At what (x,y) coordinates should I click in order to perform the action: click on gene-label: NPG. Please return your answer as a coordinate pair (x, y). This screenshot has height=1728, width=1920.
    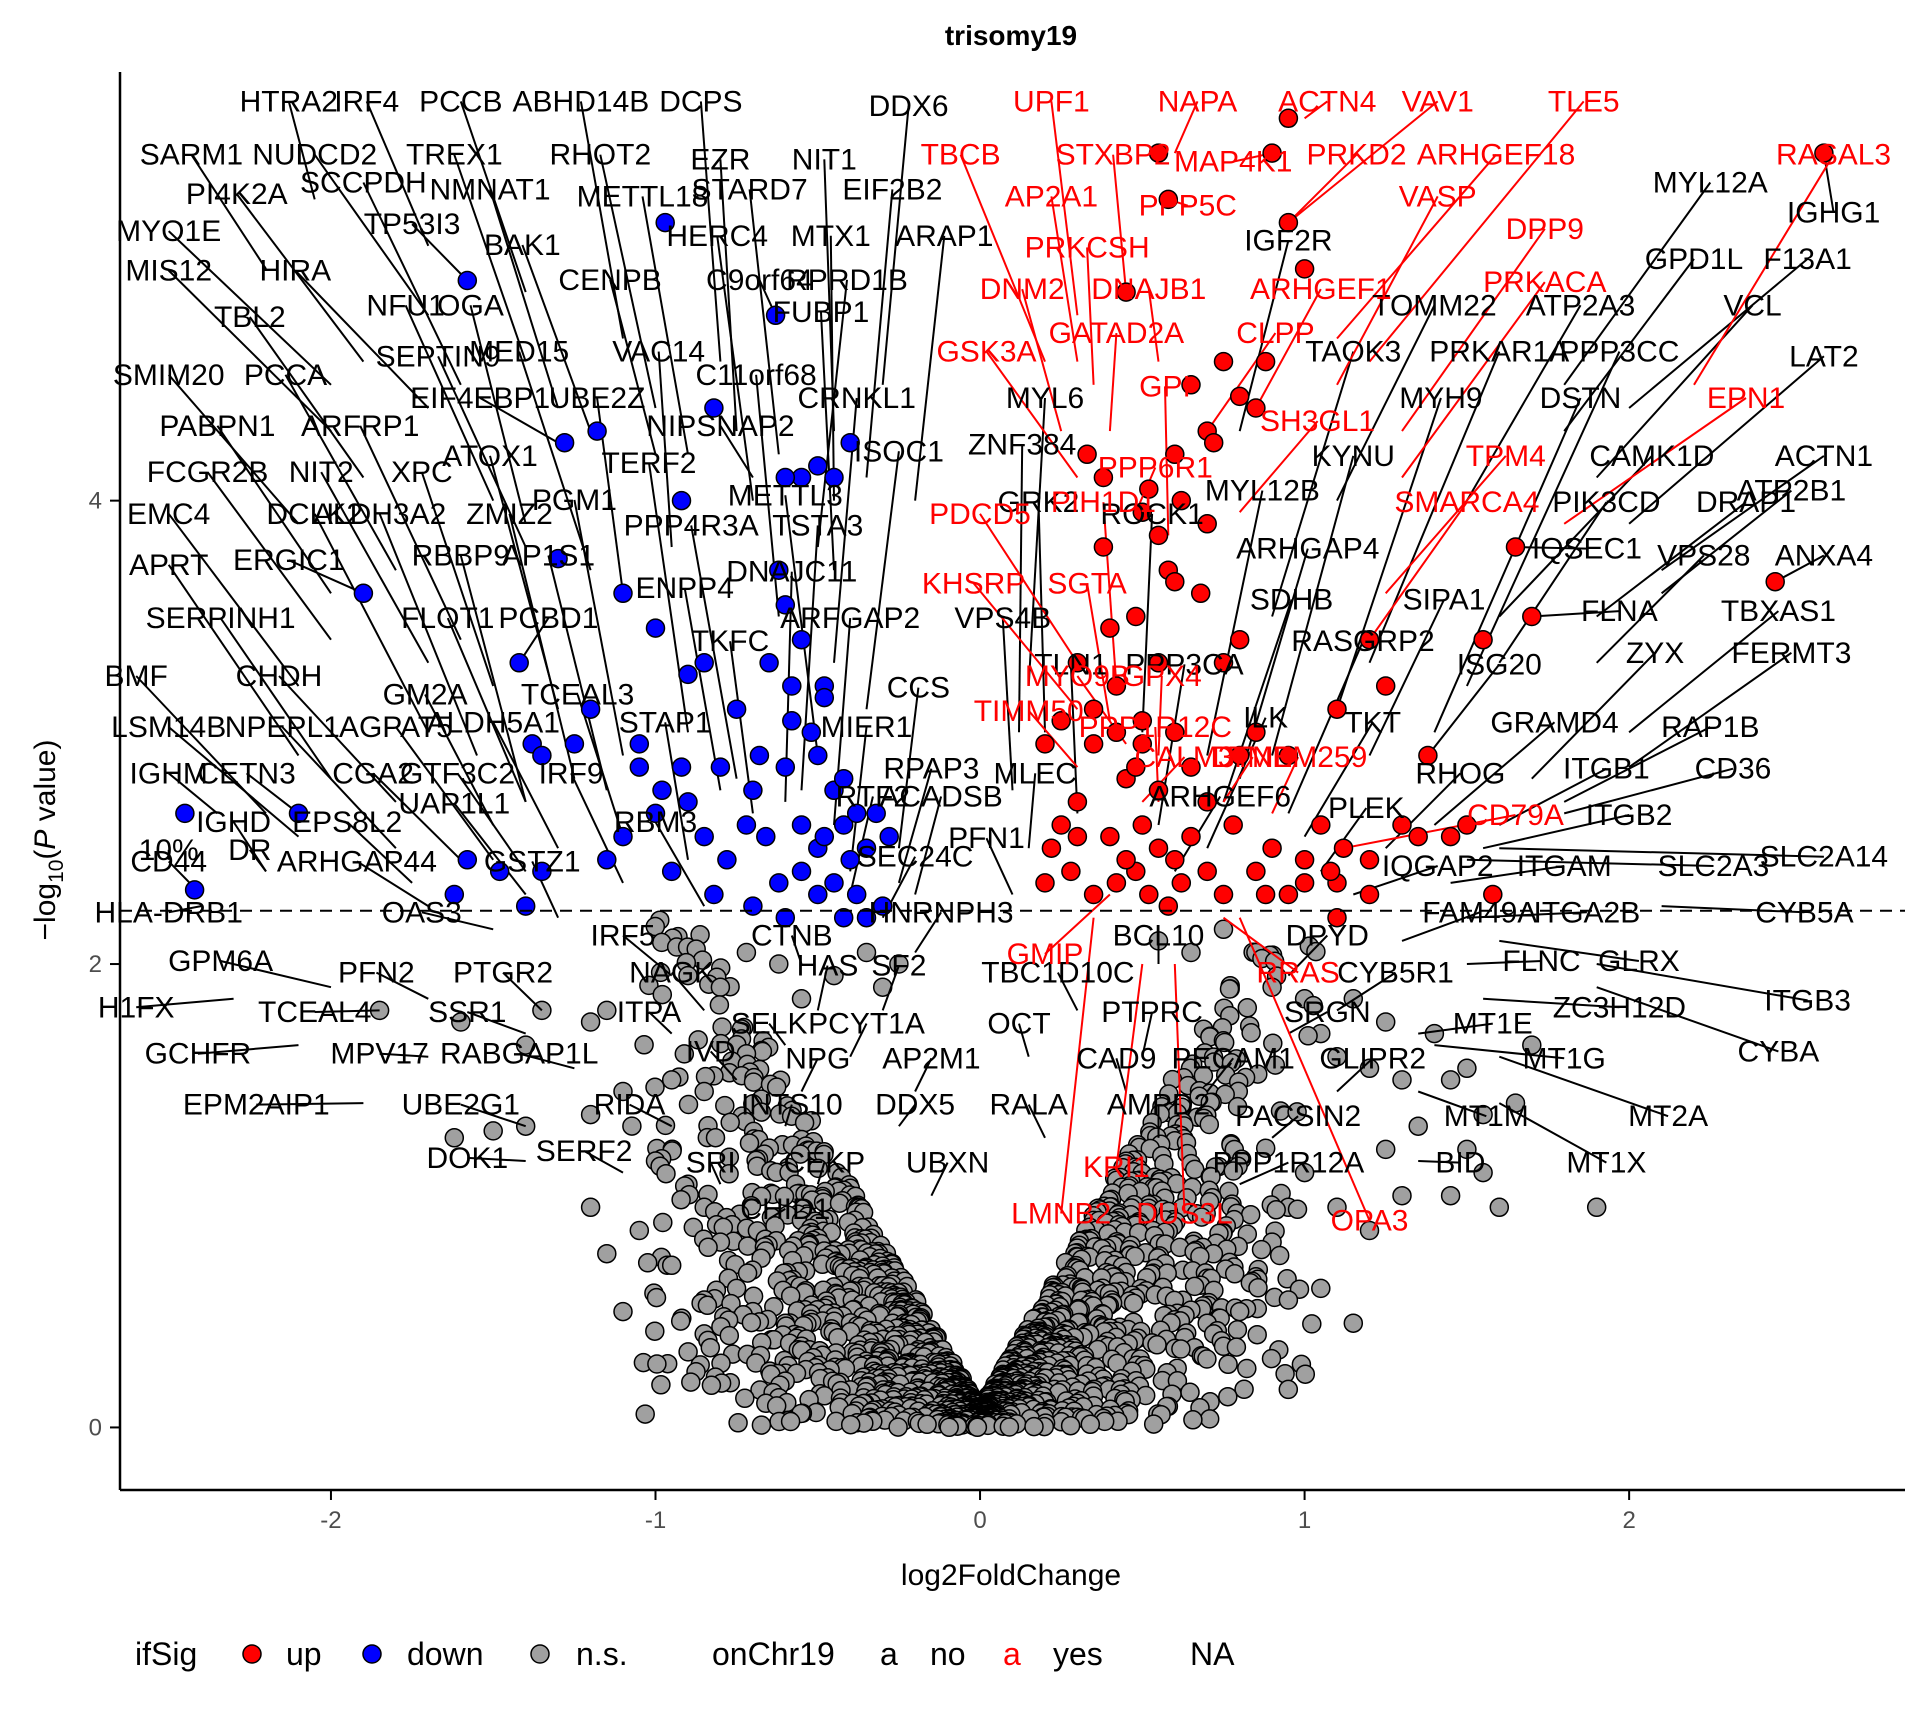
    Looking at the image, I should click on (817, 1058).